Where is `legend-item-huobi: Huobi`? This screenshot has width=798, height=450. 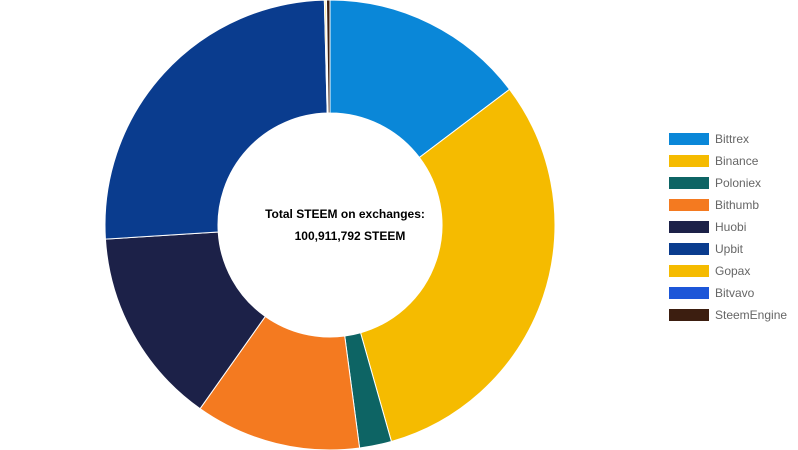 legend-item-huobi: Huobi is located at coordinates (728, 227).